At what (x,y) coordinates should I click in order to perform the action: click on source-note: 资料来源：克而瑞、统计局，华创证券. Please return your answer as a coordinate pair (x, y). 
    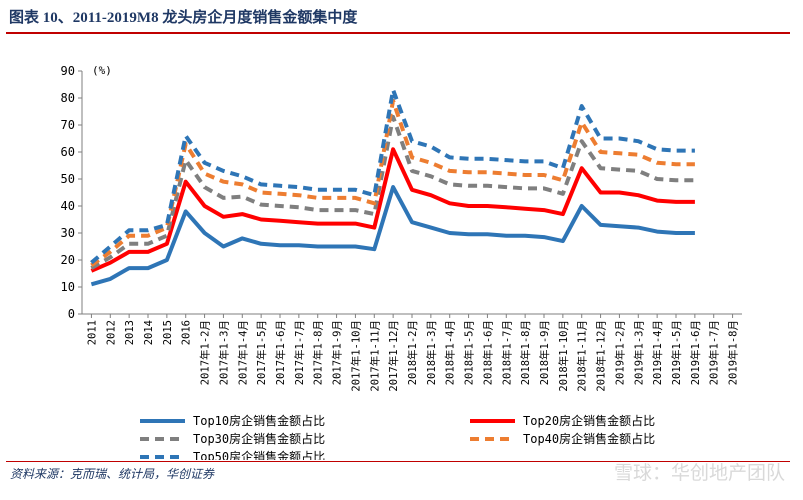
    Looking at the image, I should click on (112, 474).